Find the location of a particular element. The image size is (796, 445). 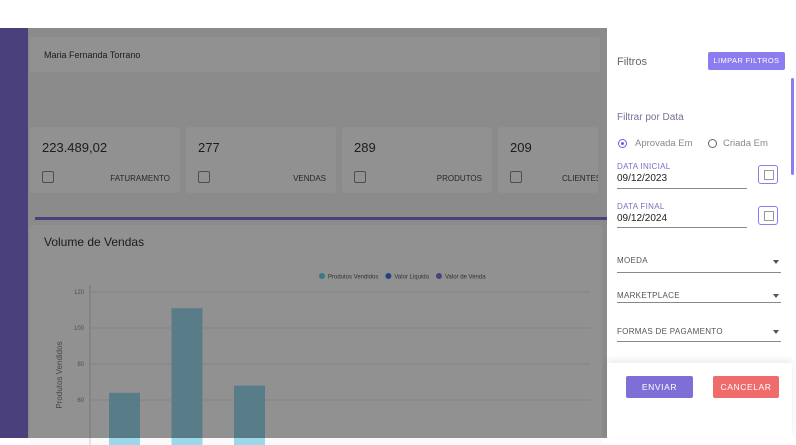

legend-label: Valor Liquido is located at coordinates (411, 278).